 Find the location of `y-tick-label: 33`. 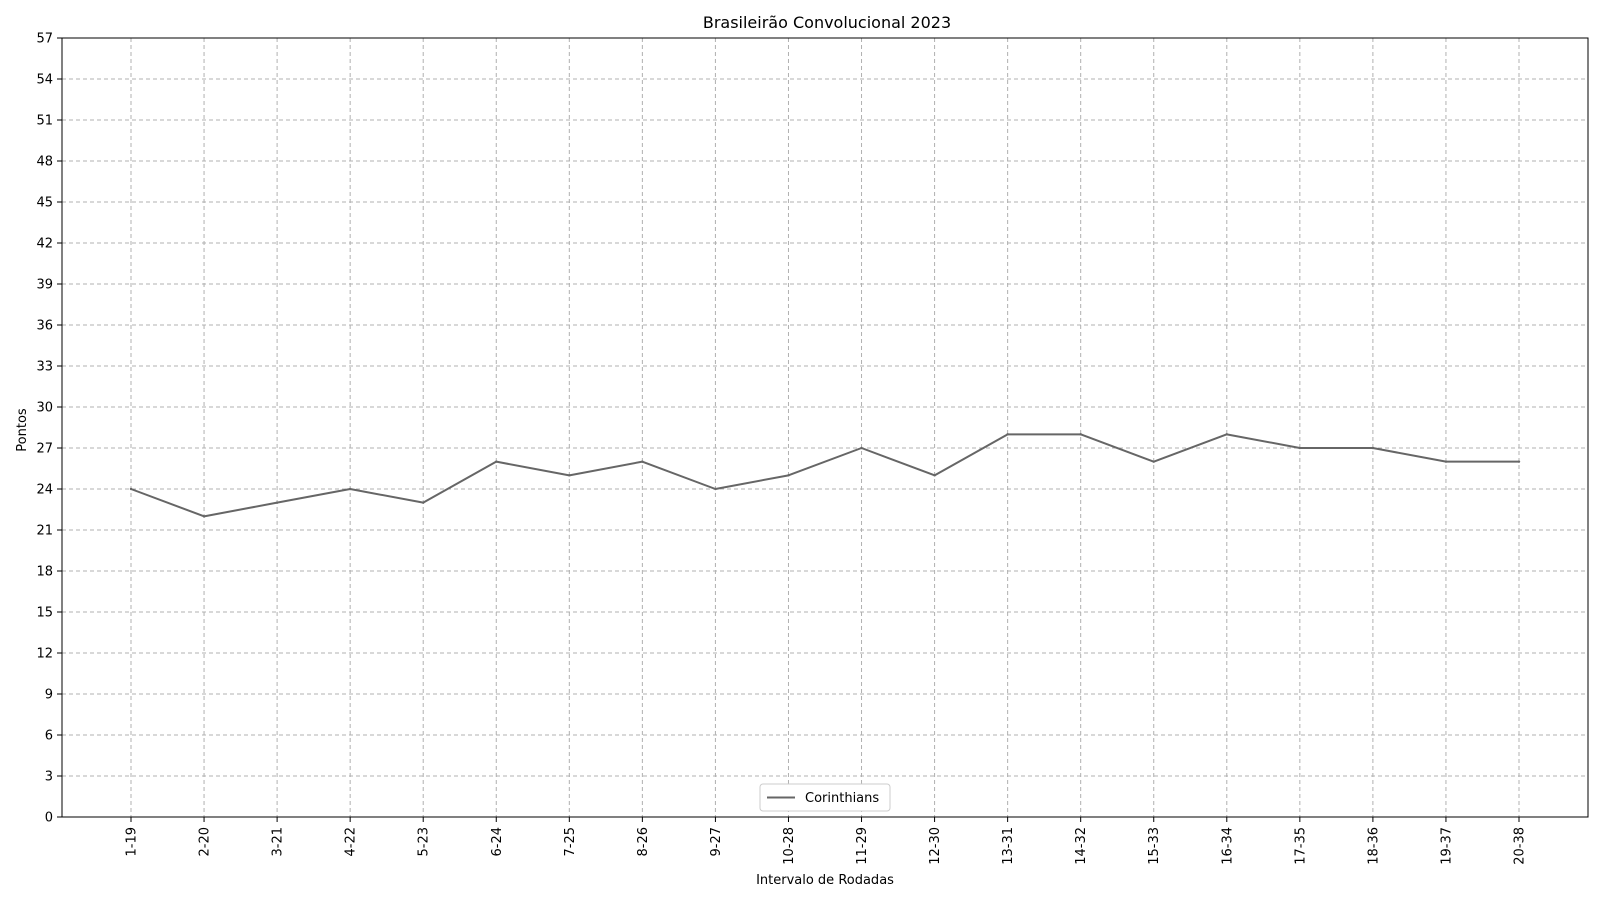

y-tick-label: 33 is located at coordinates (44, 367).